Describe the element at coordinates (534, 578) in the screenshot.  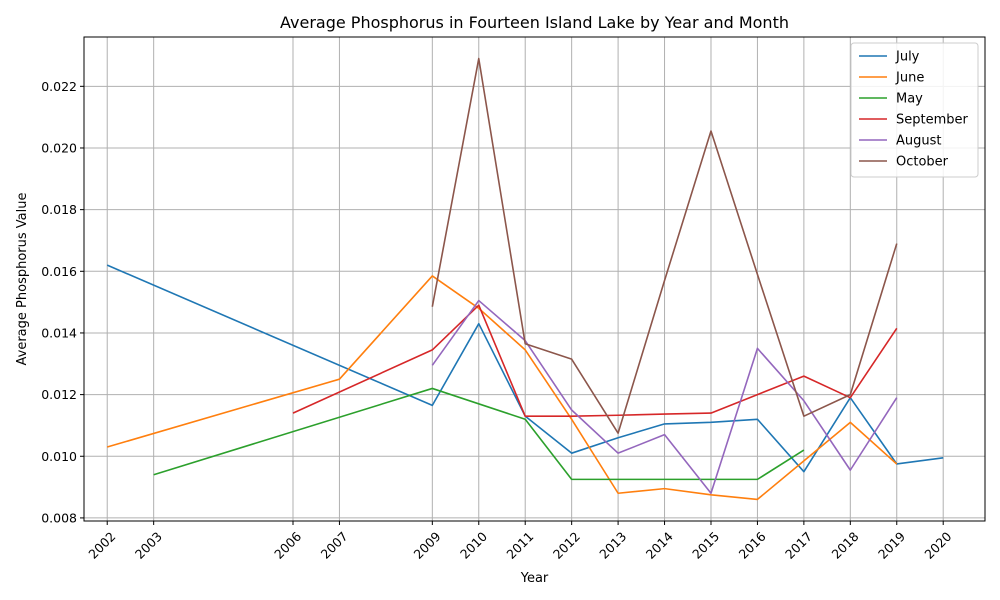
I see `x-axis-label: Year` at that location.